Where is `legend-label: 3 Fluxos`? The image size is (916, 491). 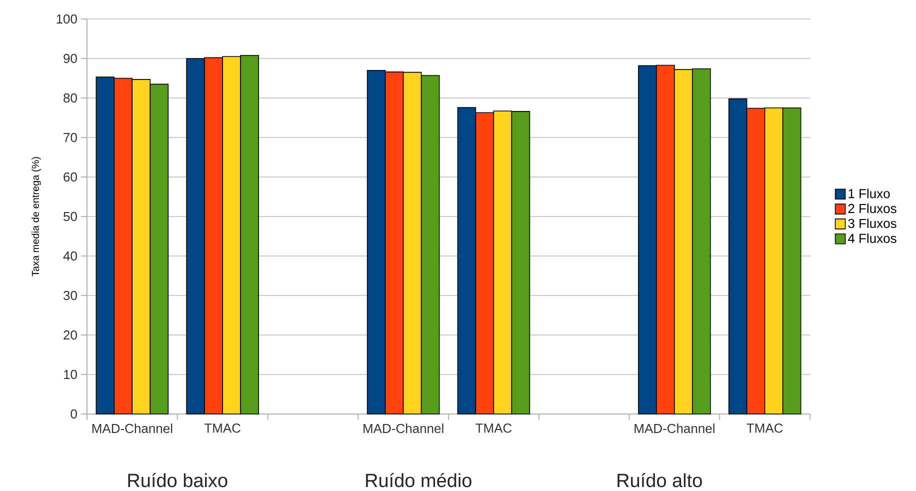
legend-label: 3 Fluxos is located at coordinates (872, 223).